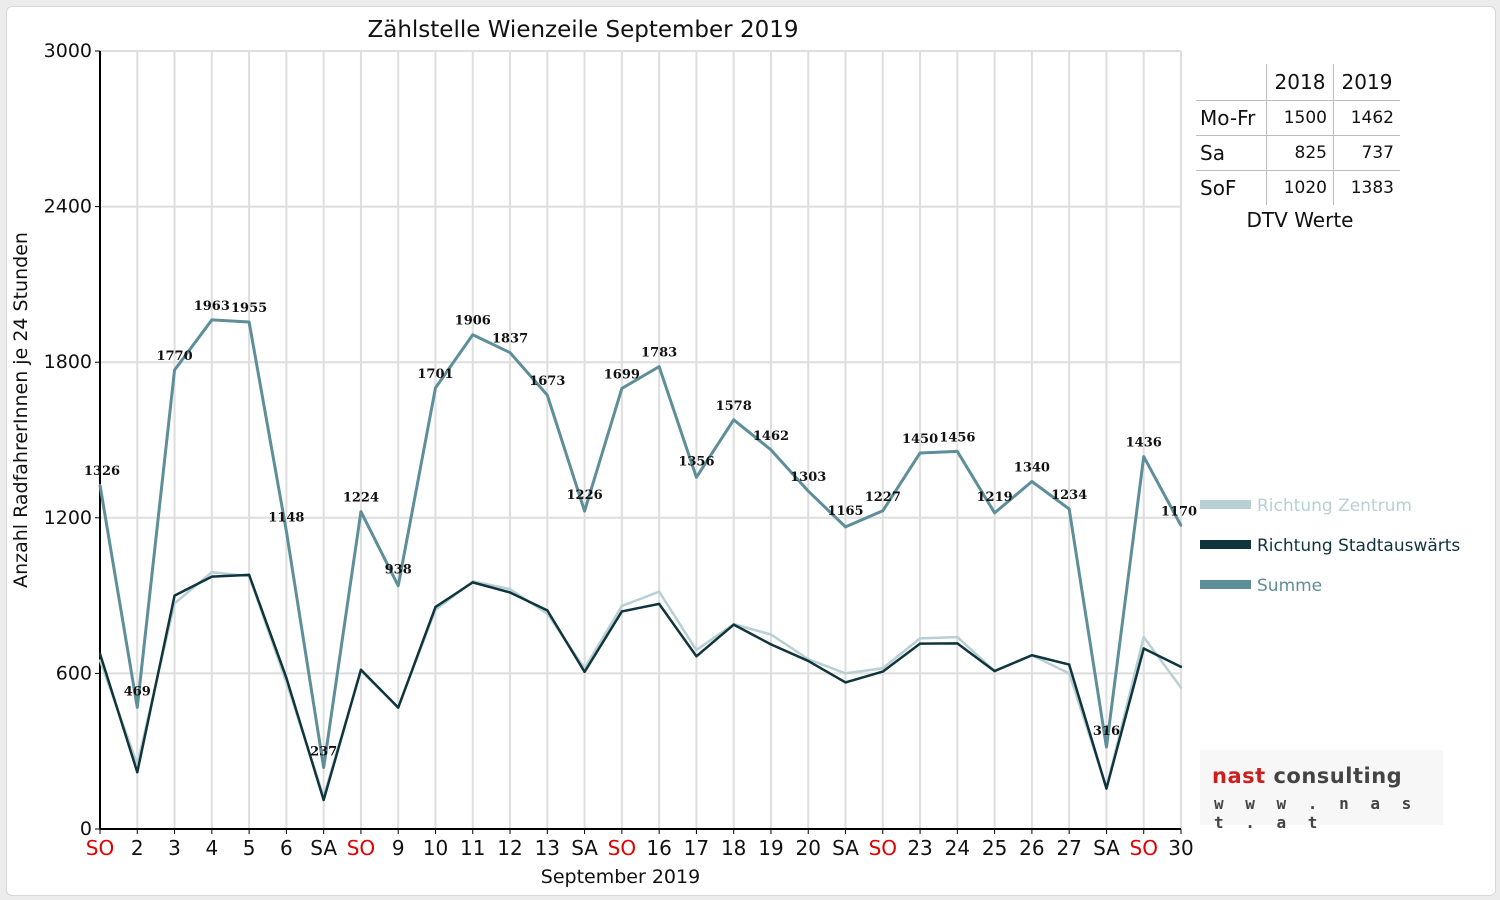 This screenshot has height=900, width=1500. Describe the element at coordinates (1298, 118) in the screenshot. I see `dtv-row-mofr: Mo-Fr 1500 1462` at that location.